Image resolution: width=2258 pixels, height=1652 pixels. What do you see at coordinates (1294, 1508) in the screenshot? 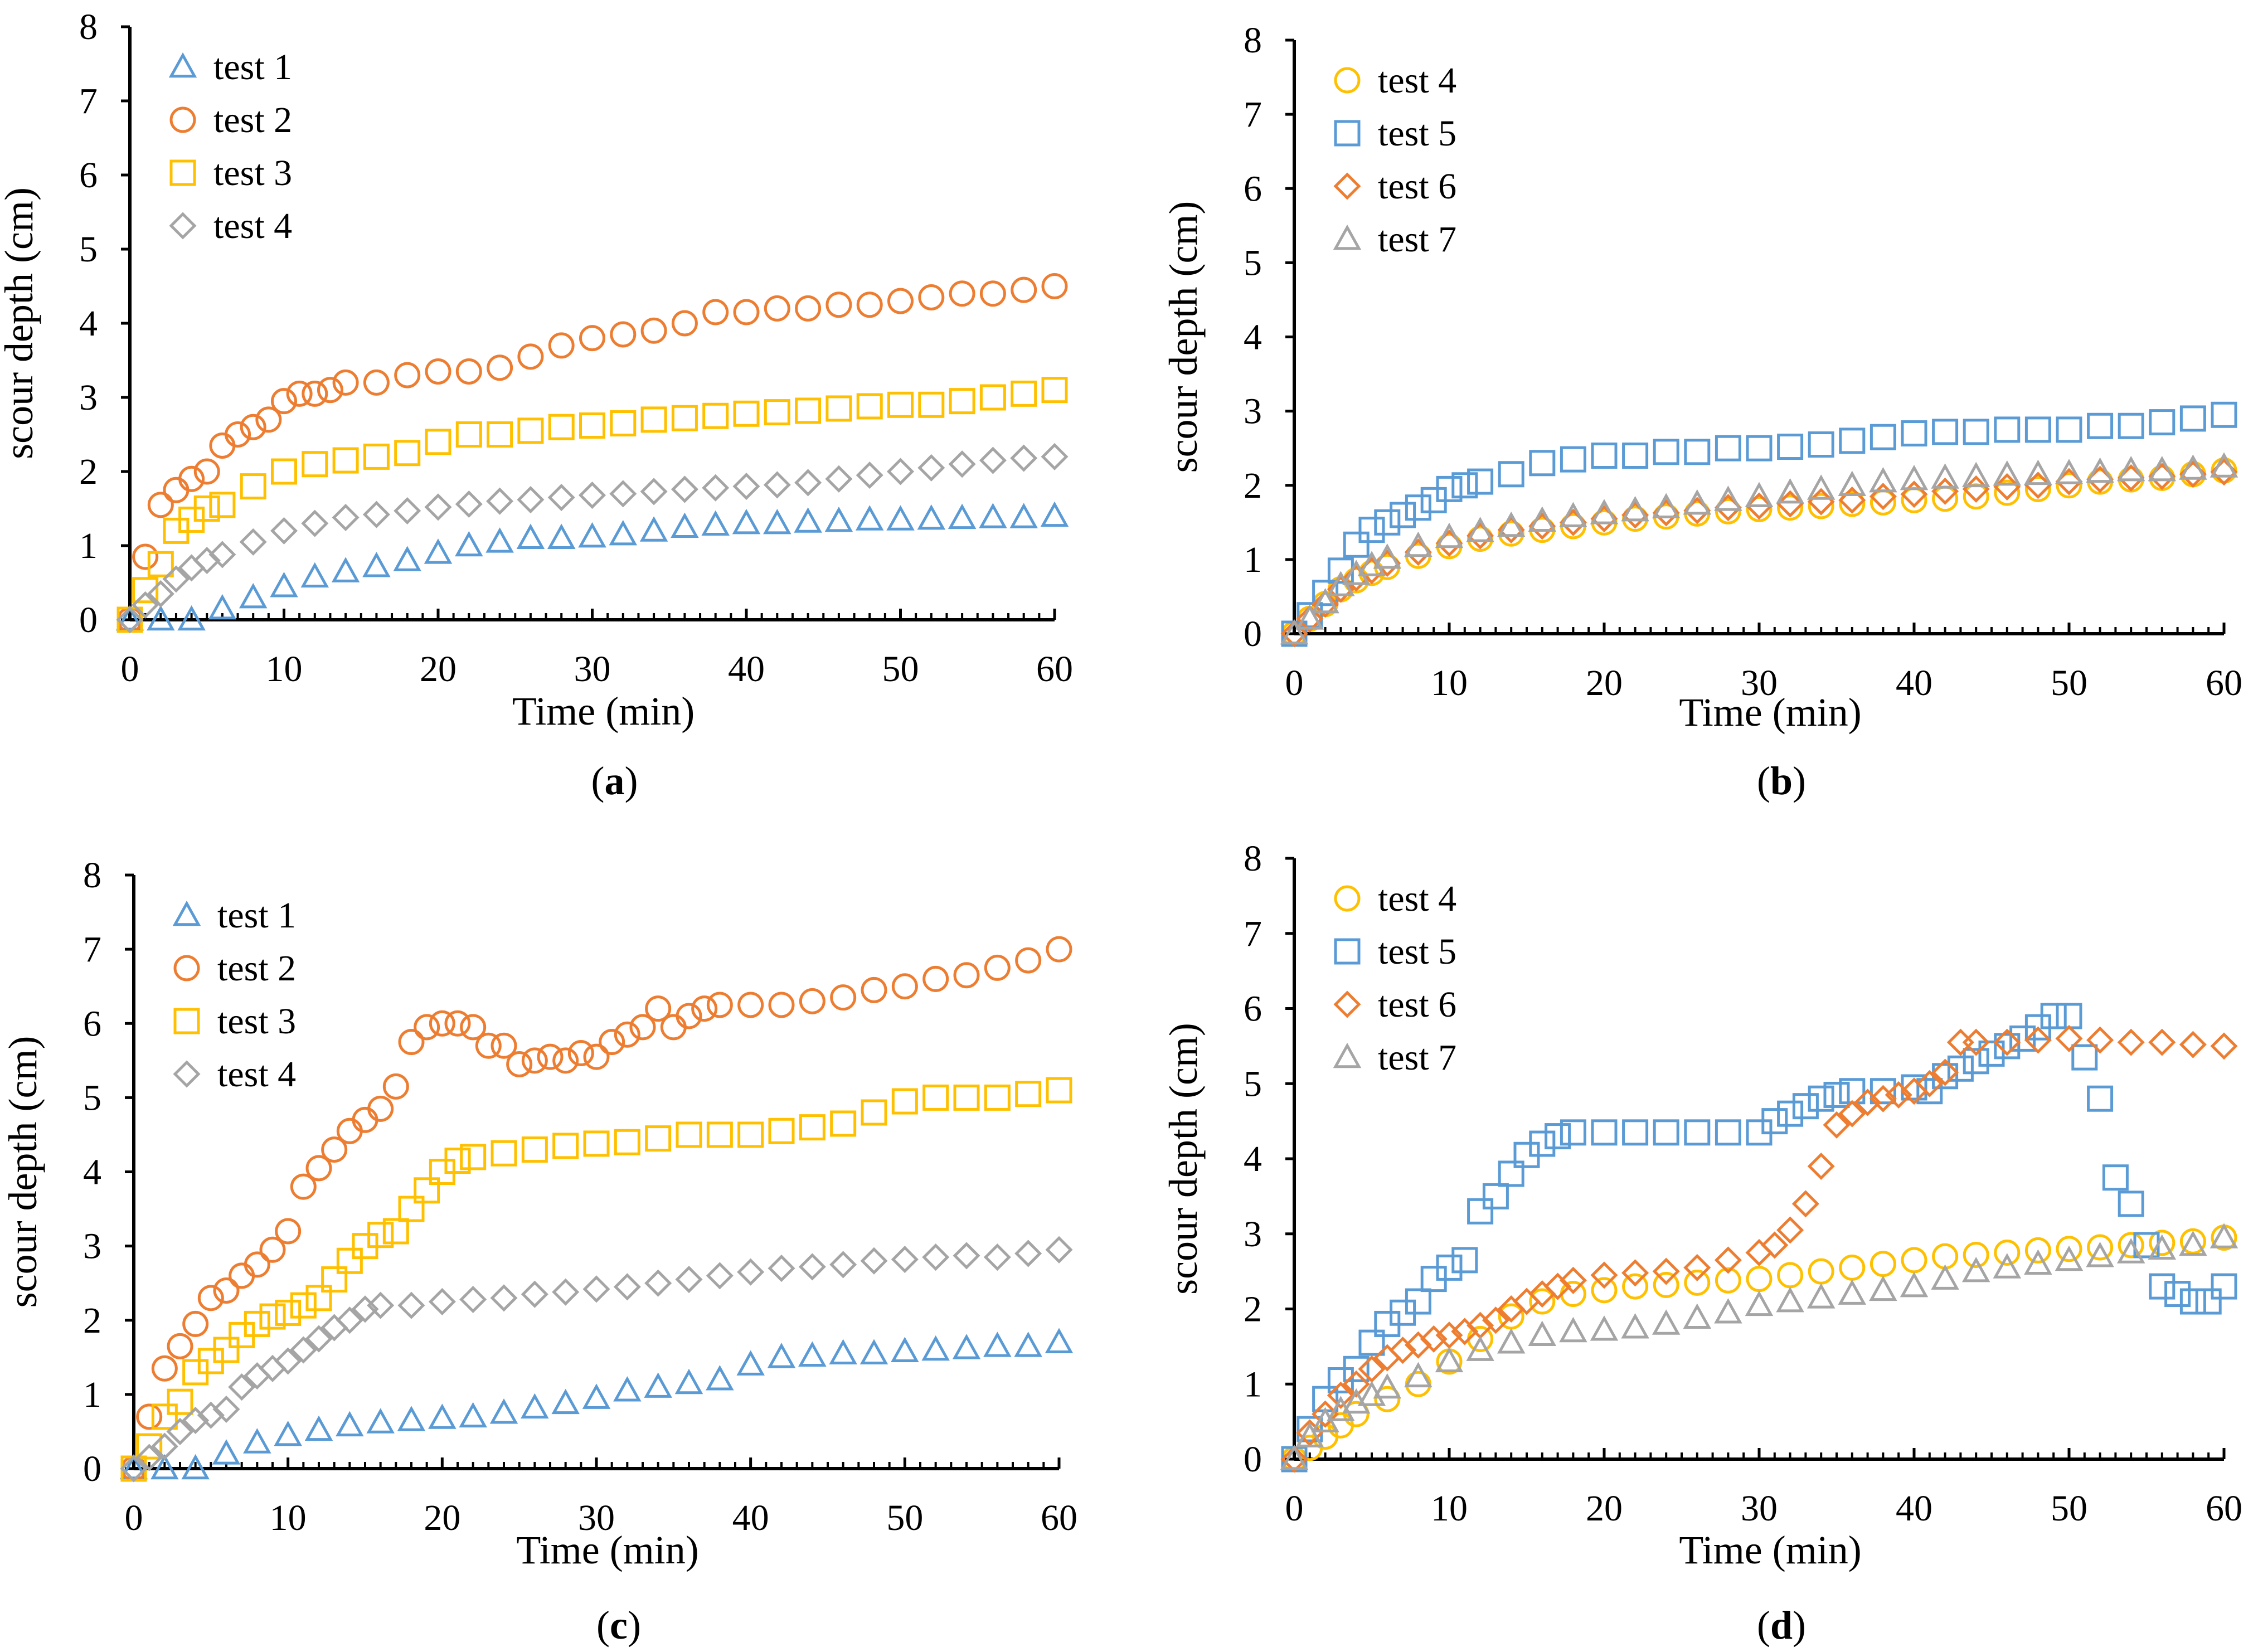
I see `x-tick-label: 0` at bounding box center [1294, 1508].